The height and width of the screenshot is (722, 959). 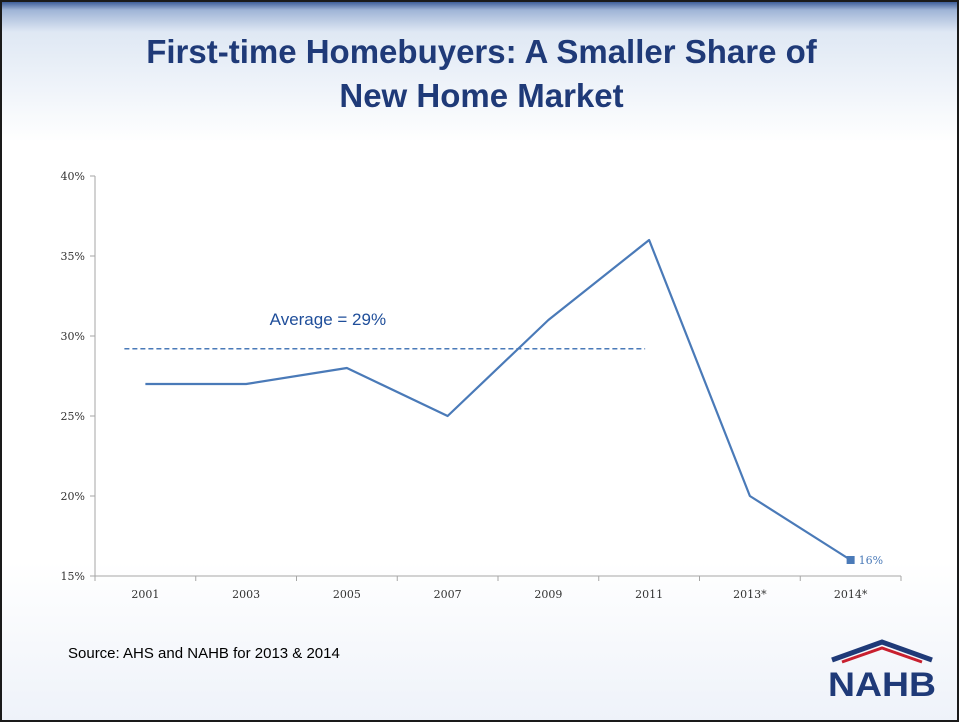 I want to click on x-tick-label: 2013*, so click(x=750, y=594).